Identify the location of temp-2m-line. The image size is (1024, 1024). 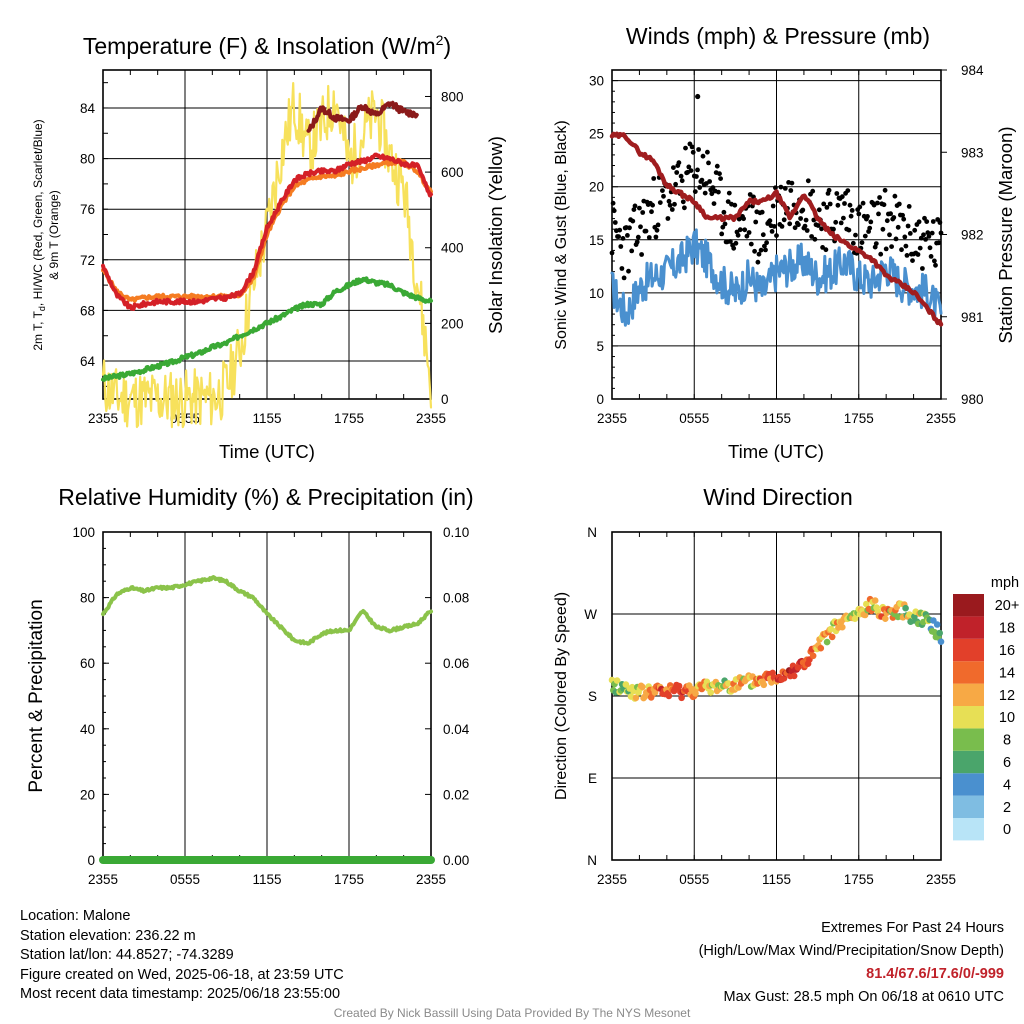
(267, 231).